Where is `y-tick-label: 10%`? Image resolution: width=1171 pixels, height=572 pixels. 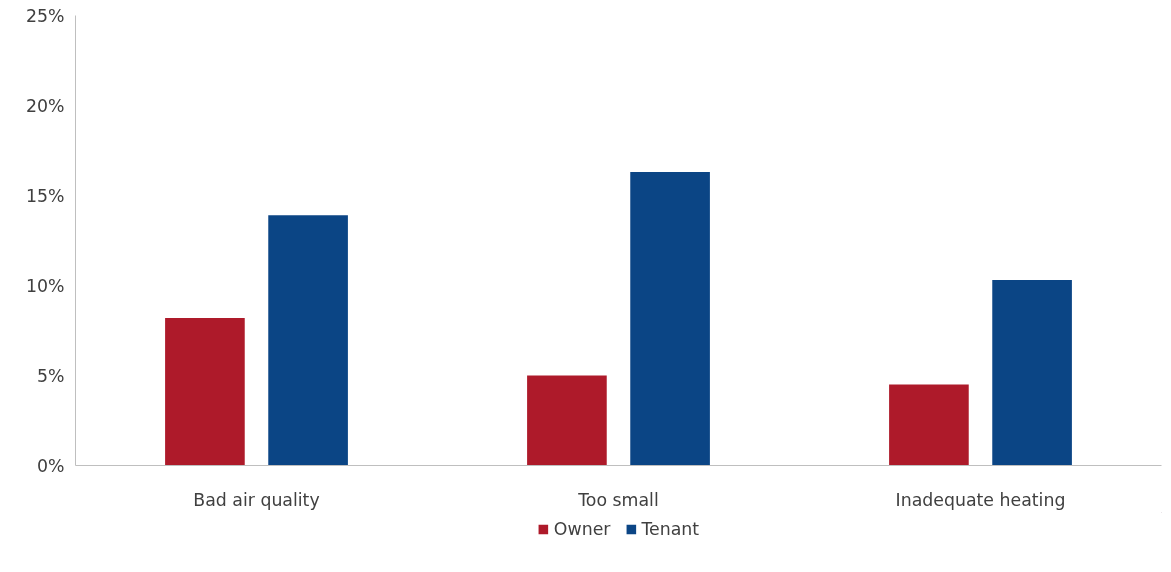
y-tick-label: 10% is located at coordinates (45, 285).